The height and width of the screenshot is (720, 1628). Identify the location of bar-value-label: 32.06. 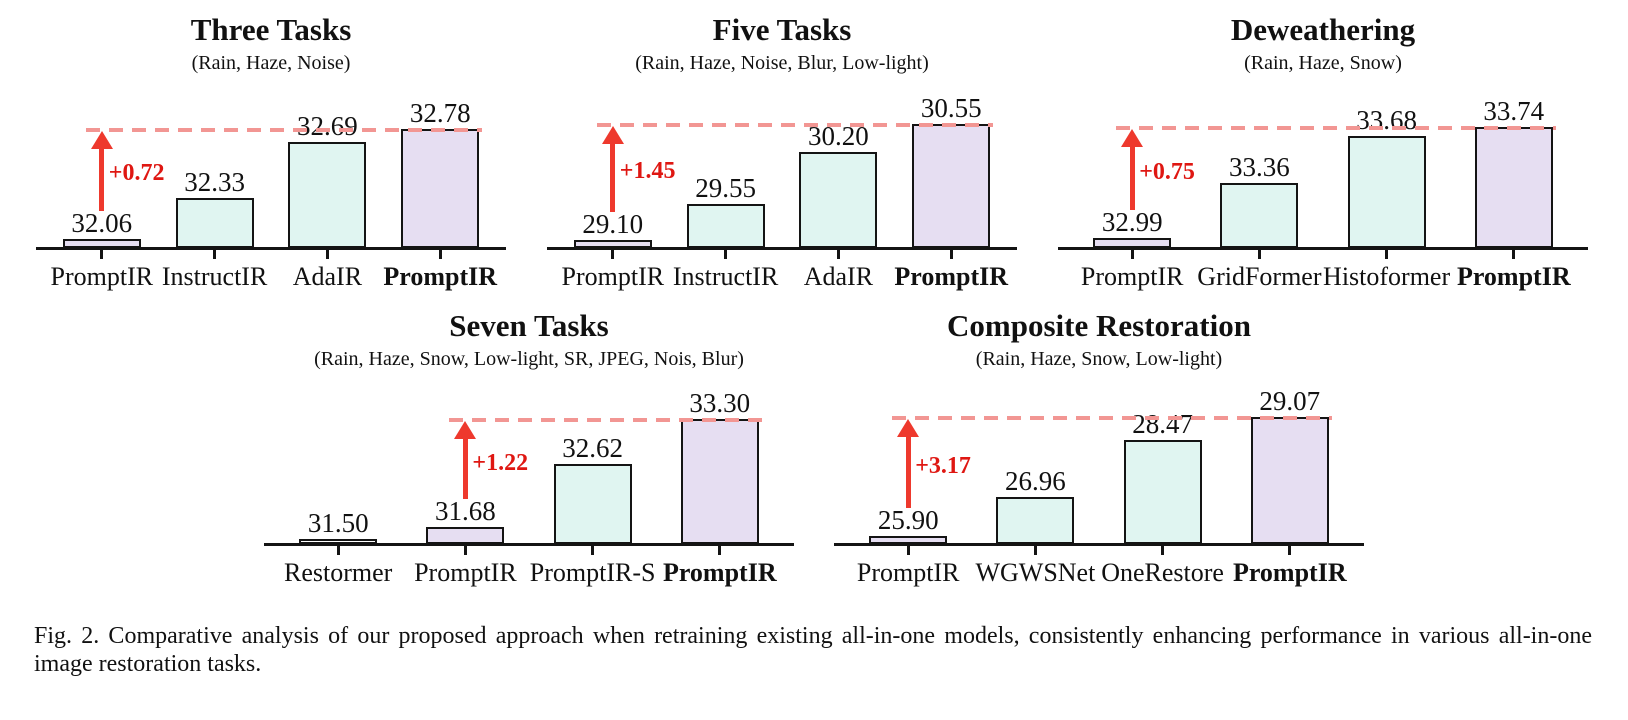
(102, 222).